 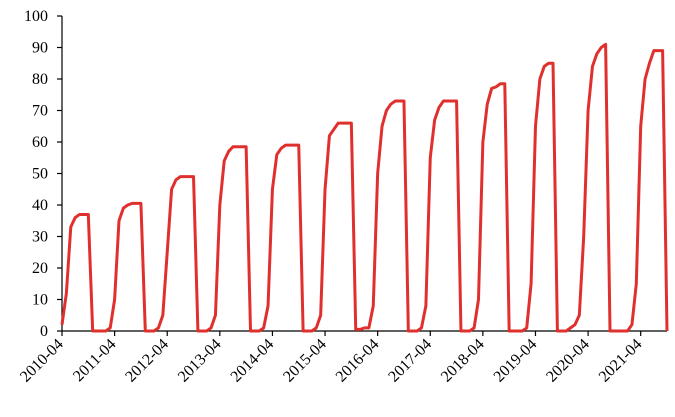 What do you see at coordinates (568, 361) in the screenshot?
I see `x-tick-label: 2020-04` at bounding box center [568, 361].